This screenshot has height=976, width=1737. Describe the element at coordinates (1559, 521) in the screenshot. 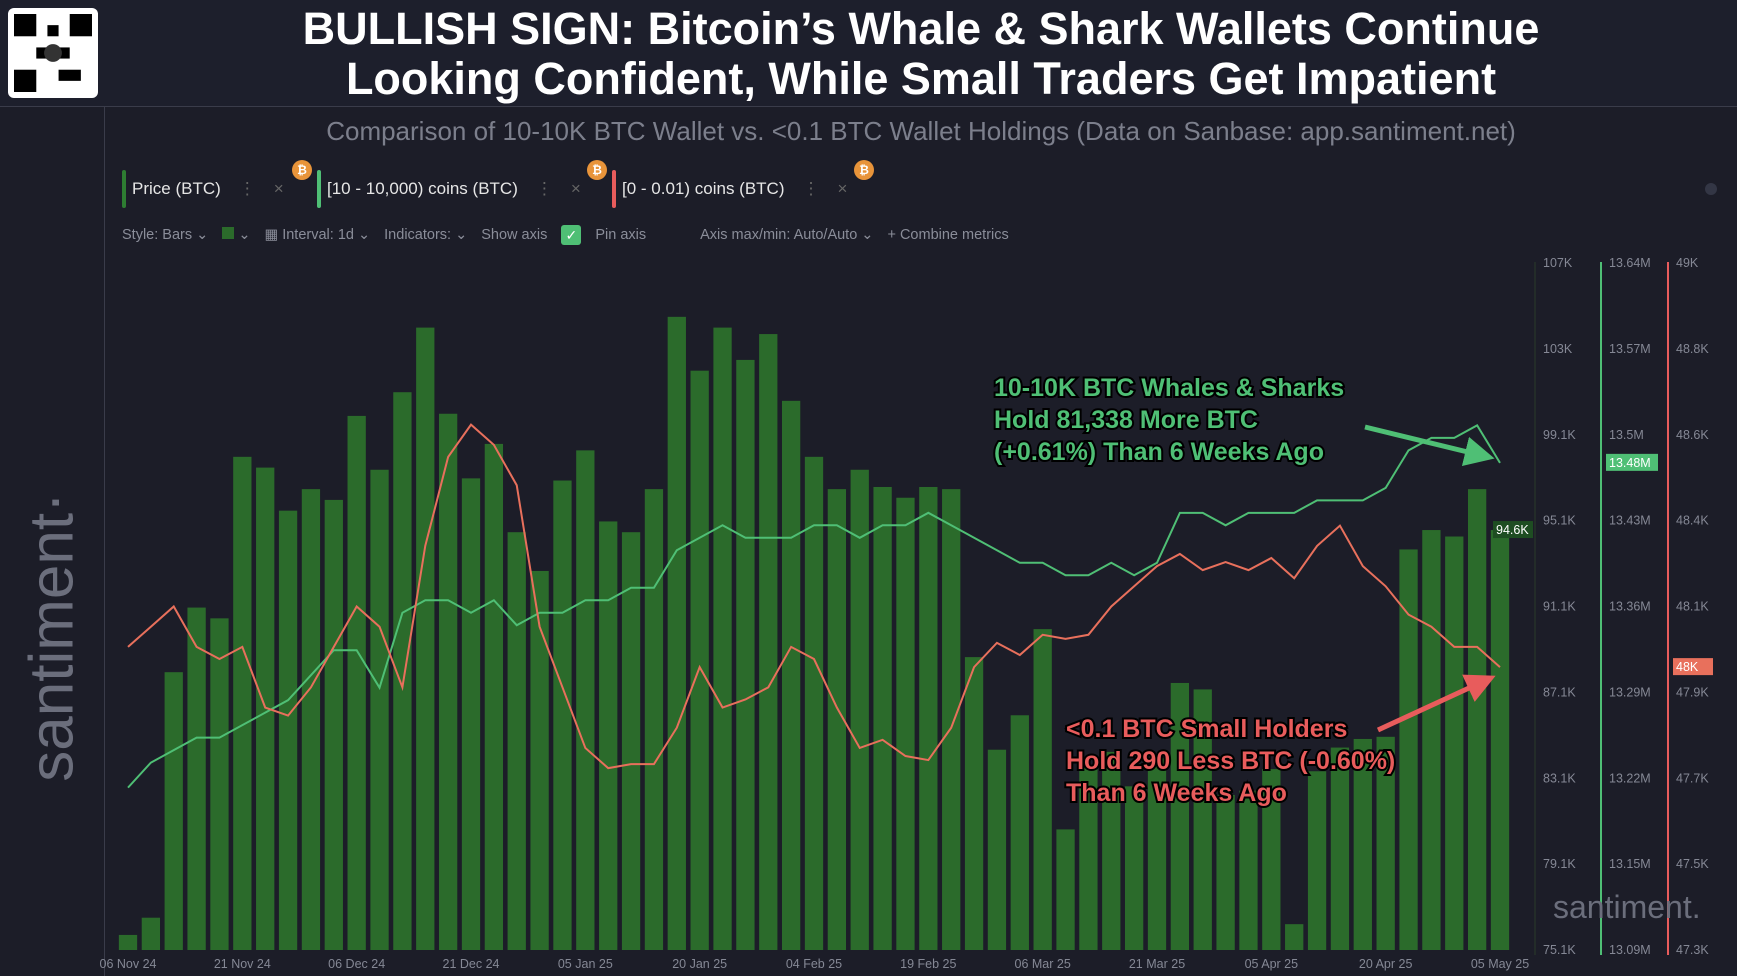

I see `y-tick-label: 95.1K` at that location.